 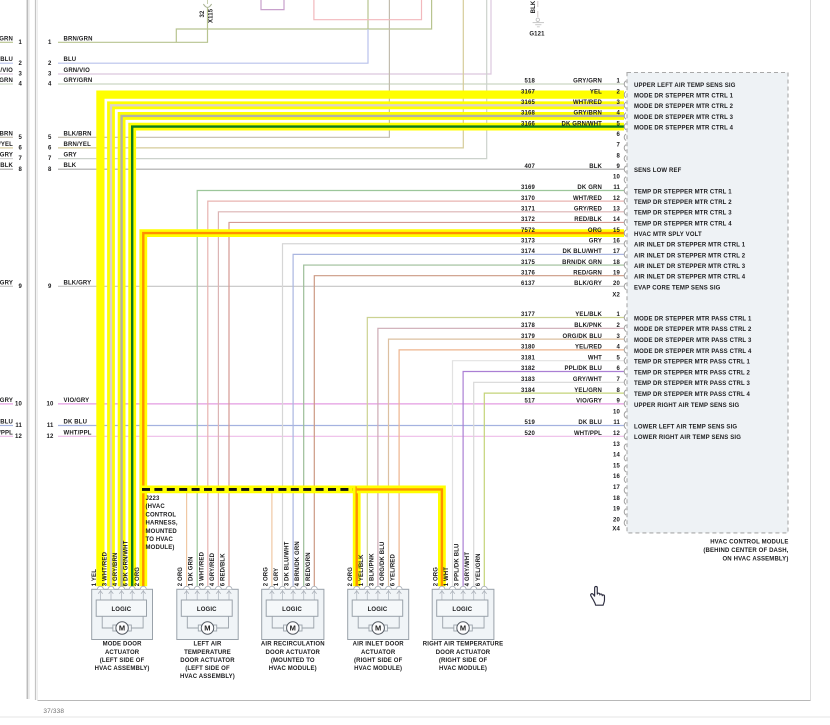 What do you see at coordinates (684, 129) in the screenshot?
I see `svg-text: MODE DR STEPPER MTR CTRL 4` at bounding box center [684, 129].